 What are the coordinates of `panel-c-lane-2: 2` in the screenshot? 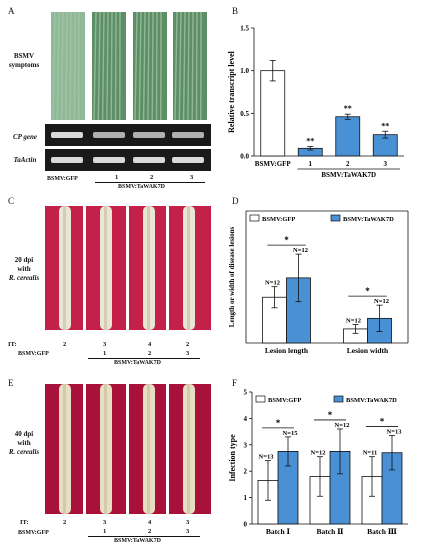 It's located at (150, 353).